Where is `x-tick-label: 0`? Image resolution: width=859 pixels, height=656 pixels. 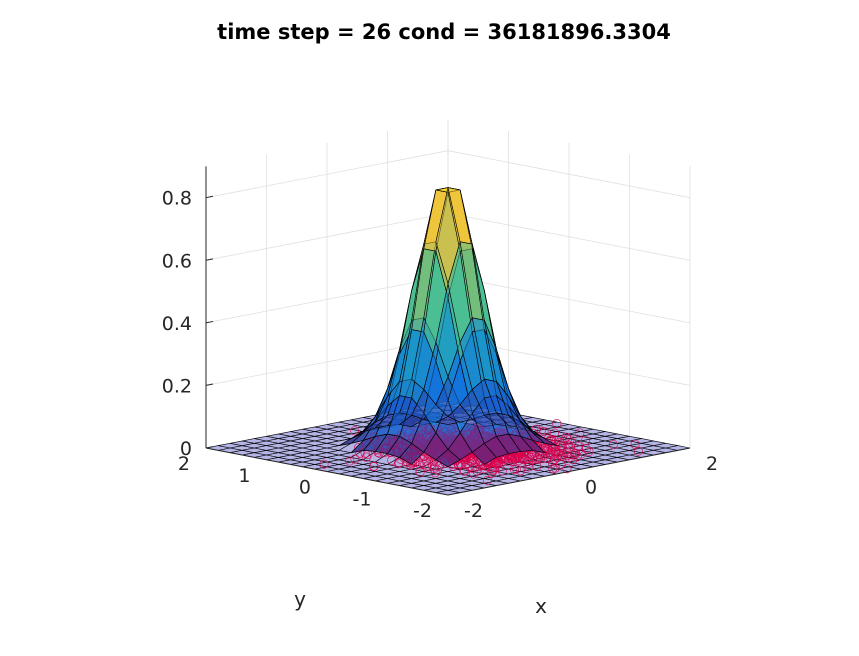
x-tick-label: 0 is located at coordinates (591, 488).